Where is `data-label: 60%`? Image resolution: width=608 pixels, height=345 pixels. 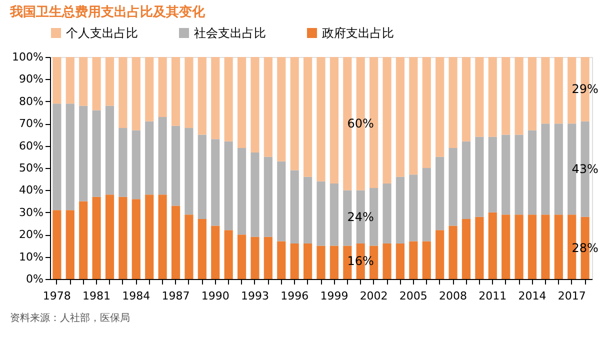
data-label: 60% is located at coordinates (360, 123).